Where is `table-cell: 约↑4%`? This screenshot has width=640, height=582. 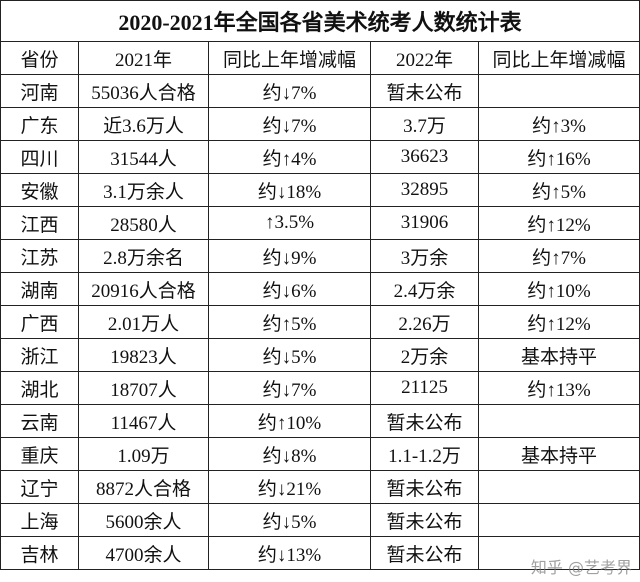 table-cell: 约↑4% is located at coordinates (289, 157).